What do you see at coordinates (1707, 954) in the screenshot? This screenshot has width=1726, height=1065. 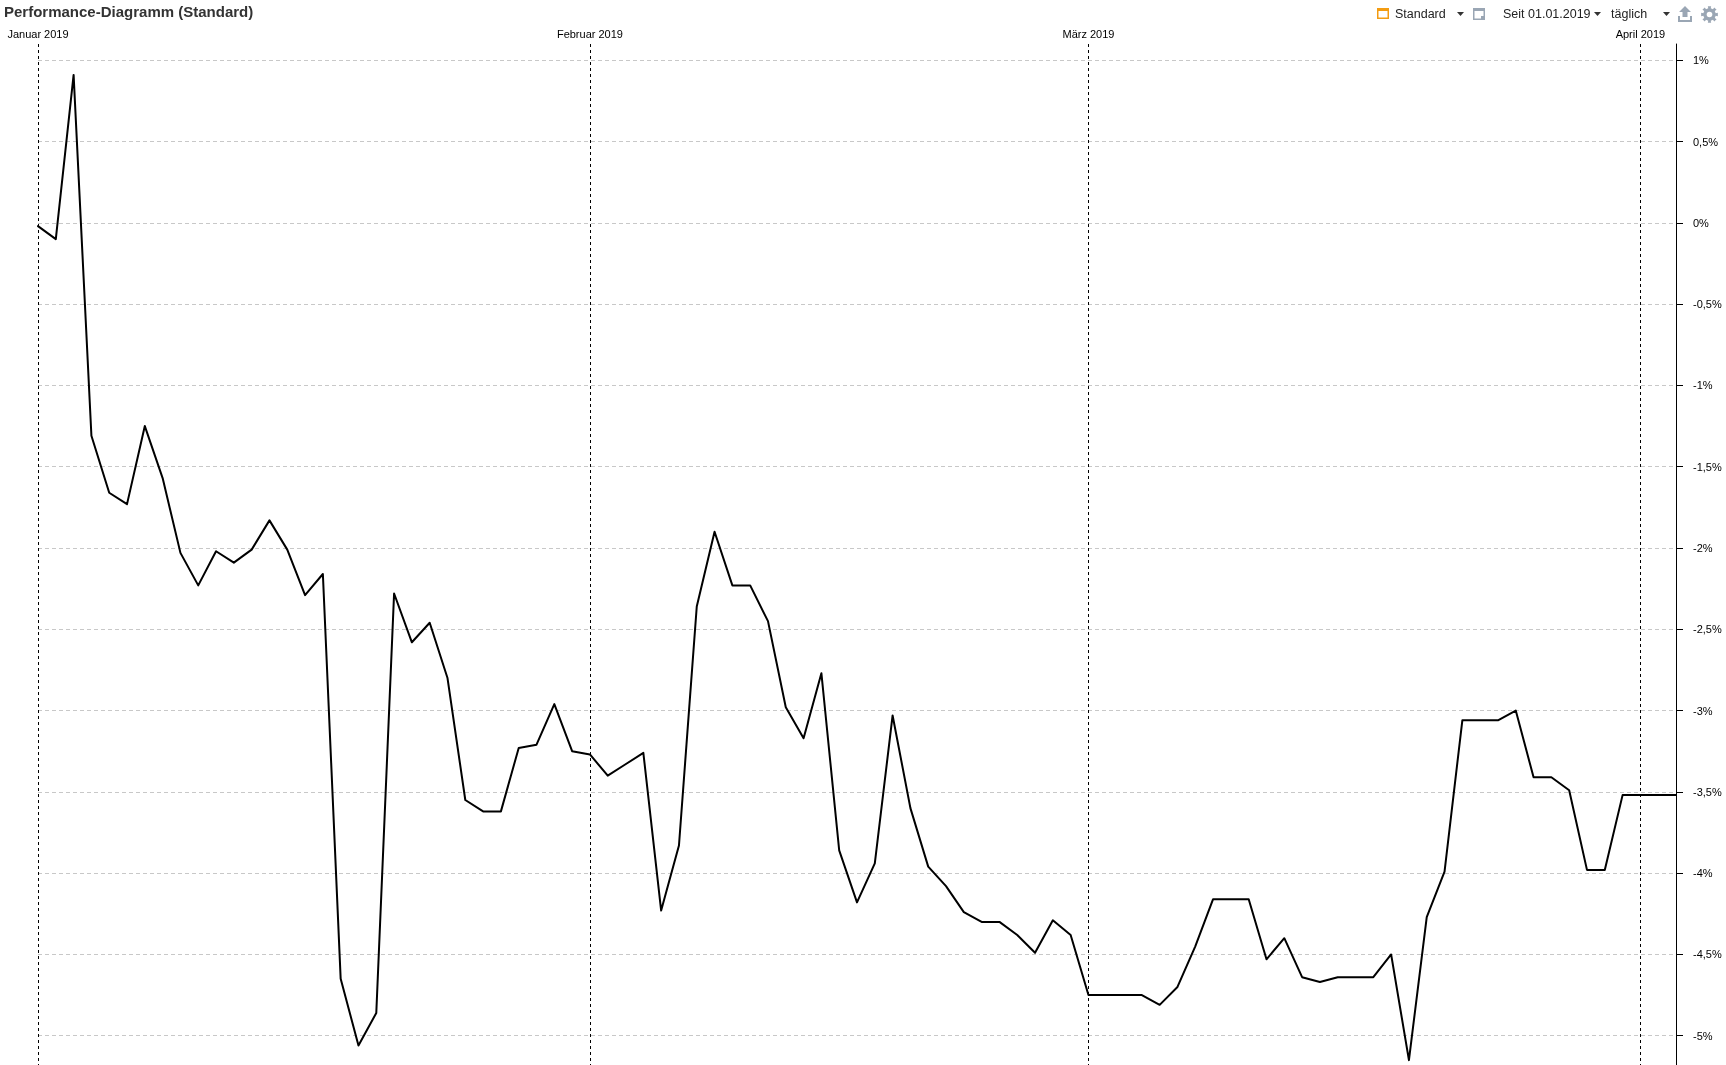 I see `y-tick-label: -4,5%` at bounding box center [1707, 954].